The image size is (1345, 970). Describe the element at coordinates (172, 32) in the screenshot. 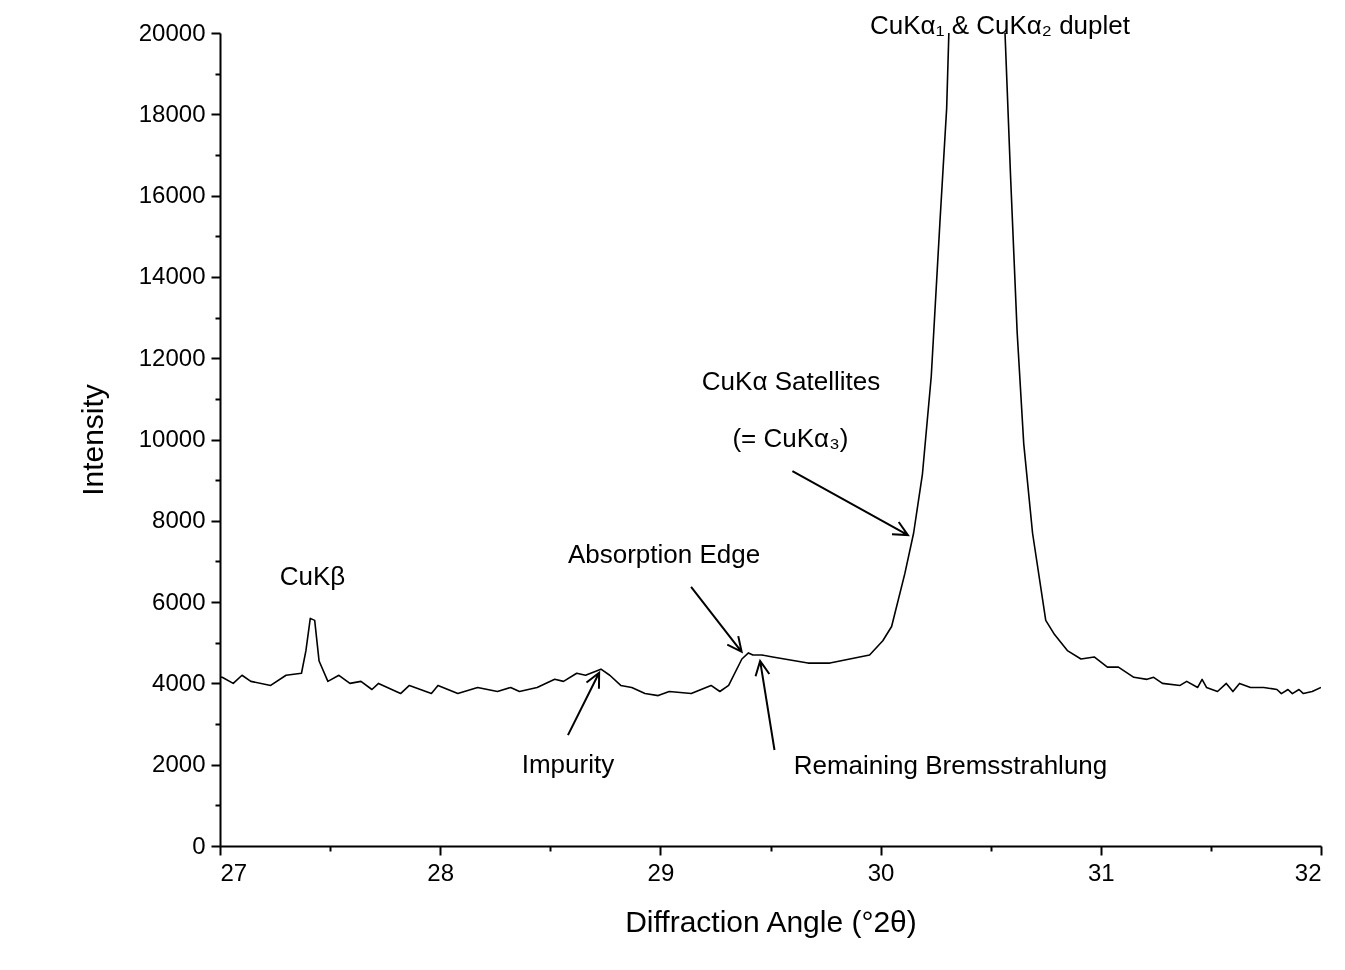

I see `y-tick-label: 20000` at that location.